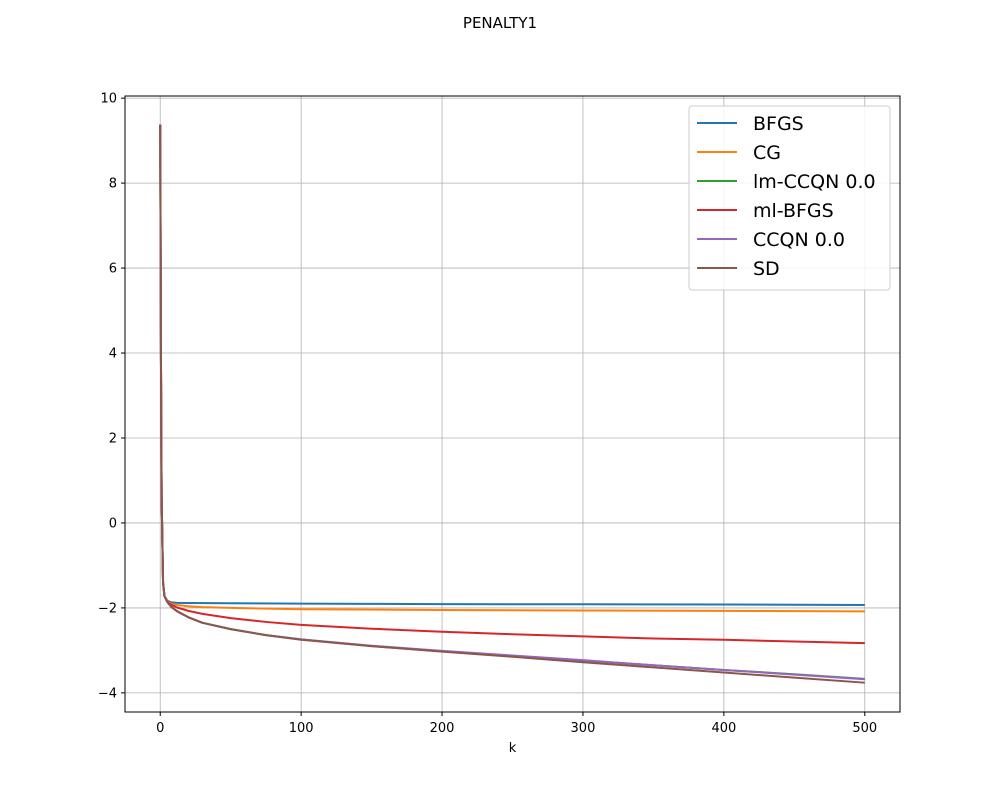 The height and width of the screenshot is (800, 1000). What do you see at coordinates (108, 99) in the screenshot?
I see `y-tick-label: 10` at bounding box center [108, 99].